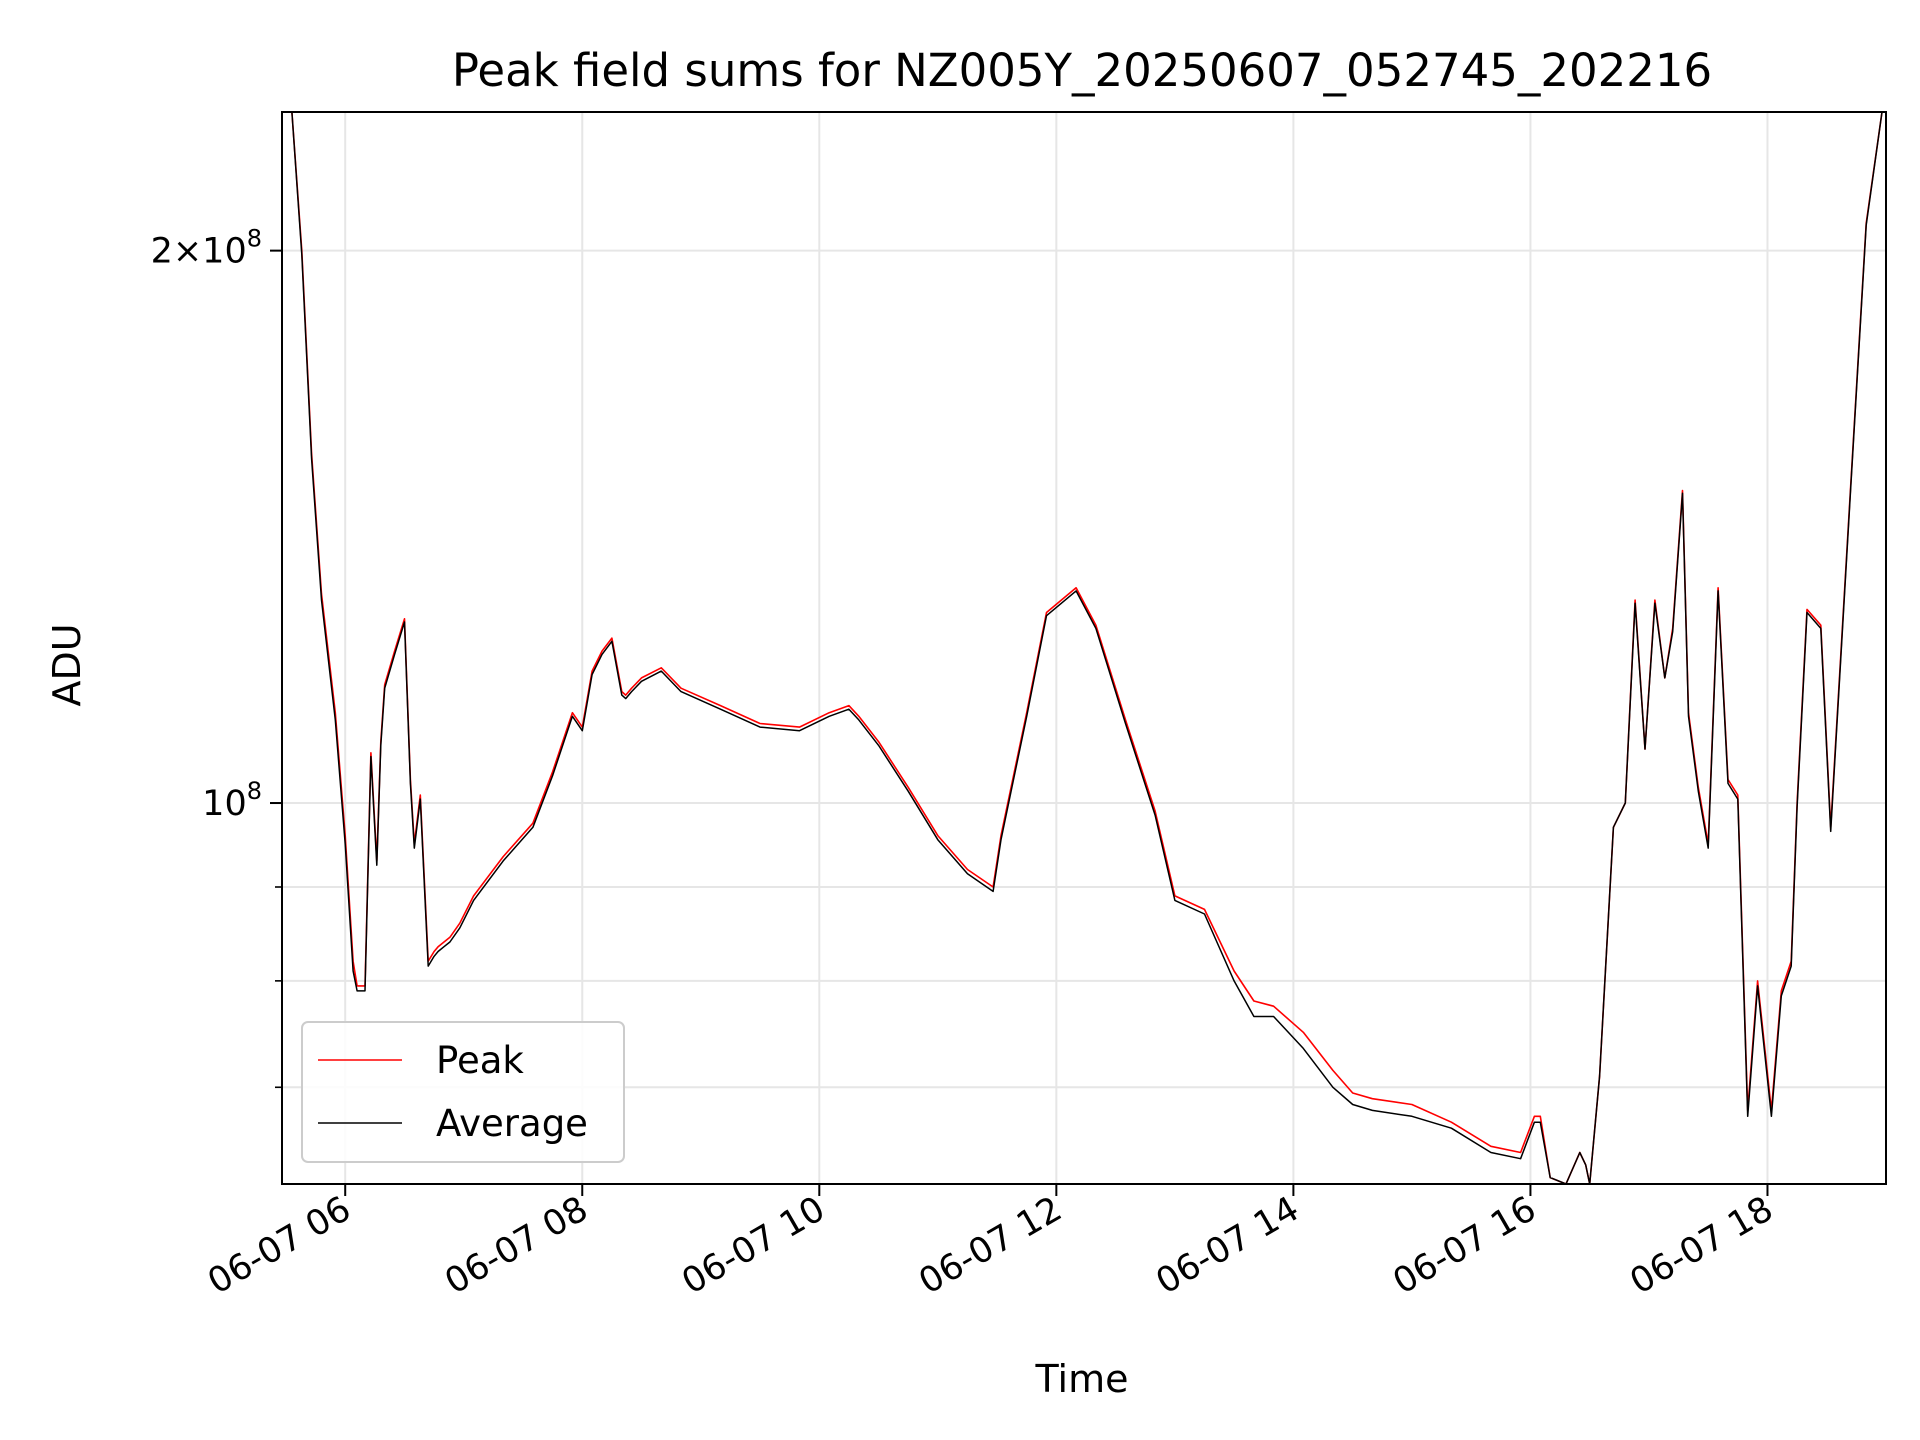  I want to click on legend: Peak Average, so click(463, 1092).